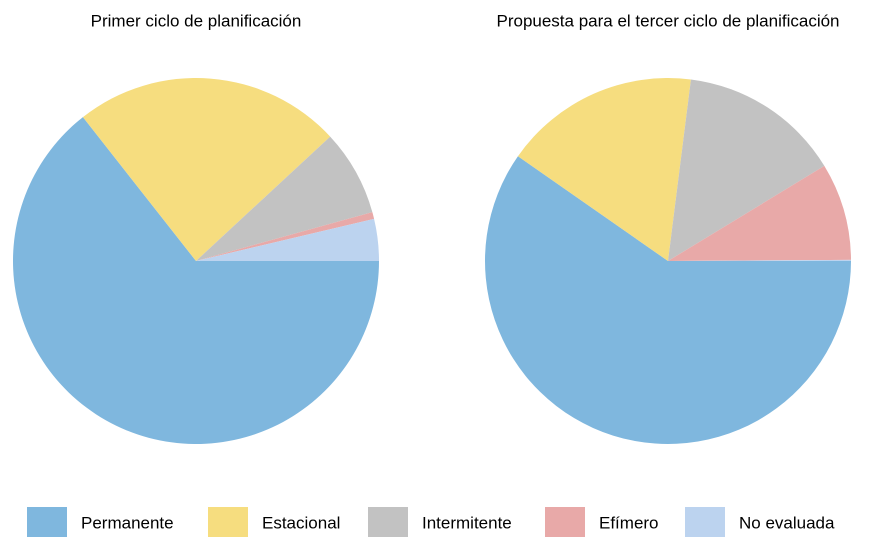  I want to click on legend-label: Permanente, so click(127, 522).